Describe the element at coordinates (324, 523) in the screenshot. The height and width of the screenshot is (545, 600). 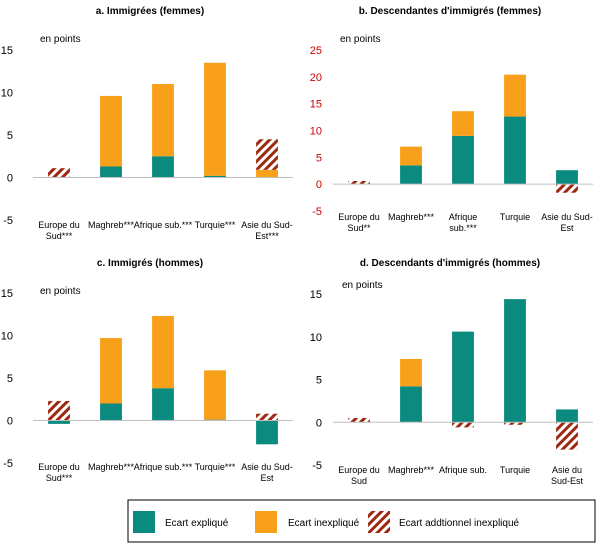
I see `legend-label: Ecart inexpliqué` at that location.